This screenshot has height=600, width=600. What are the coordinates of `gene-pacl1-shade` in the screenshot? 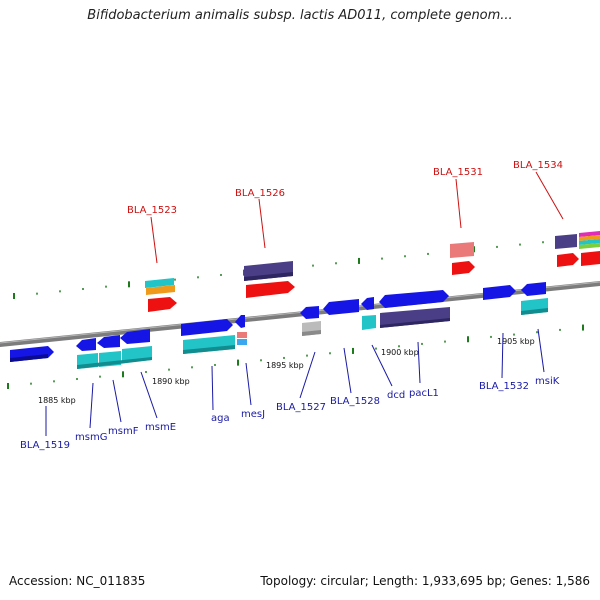 It's located at (415, 323).